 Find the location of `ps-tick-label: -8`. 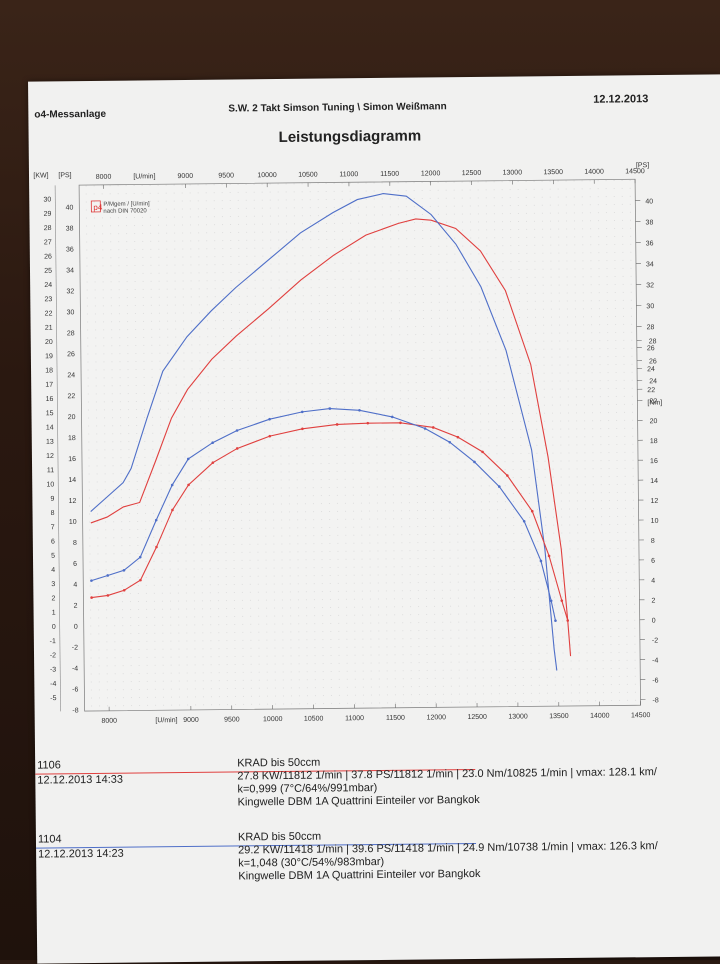

ps-tick-label: -8 is located at coordinates (75, 710).